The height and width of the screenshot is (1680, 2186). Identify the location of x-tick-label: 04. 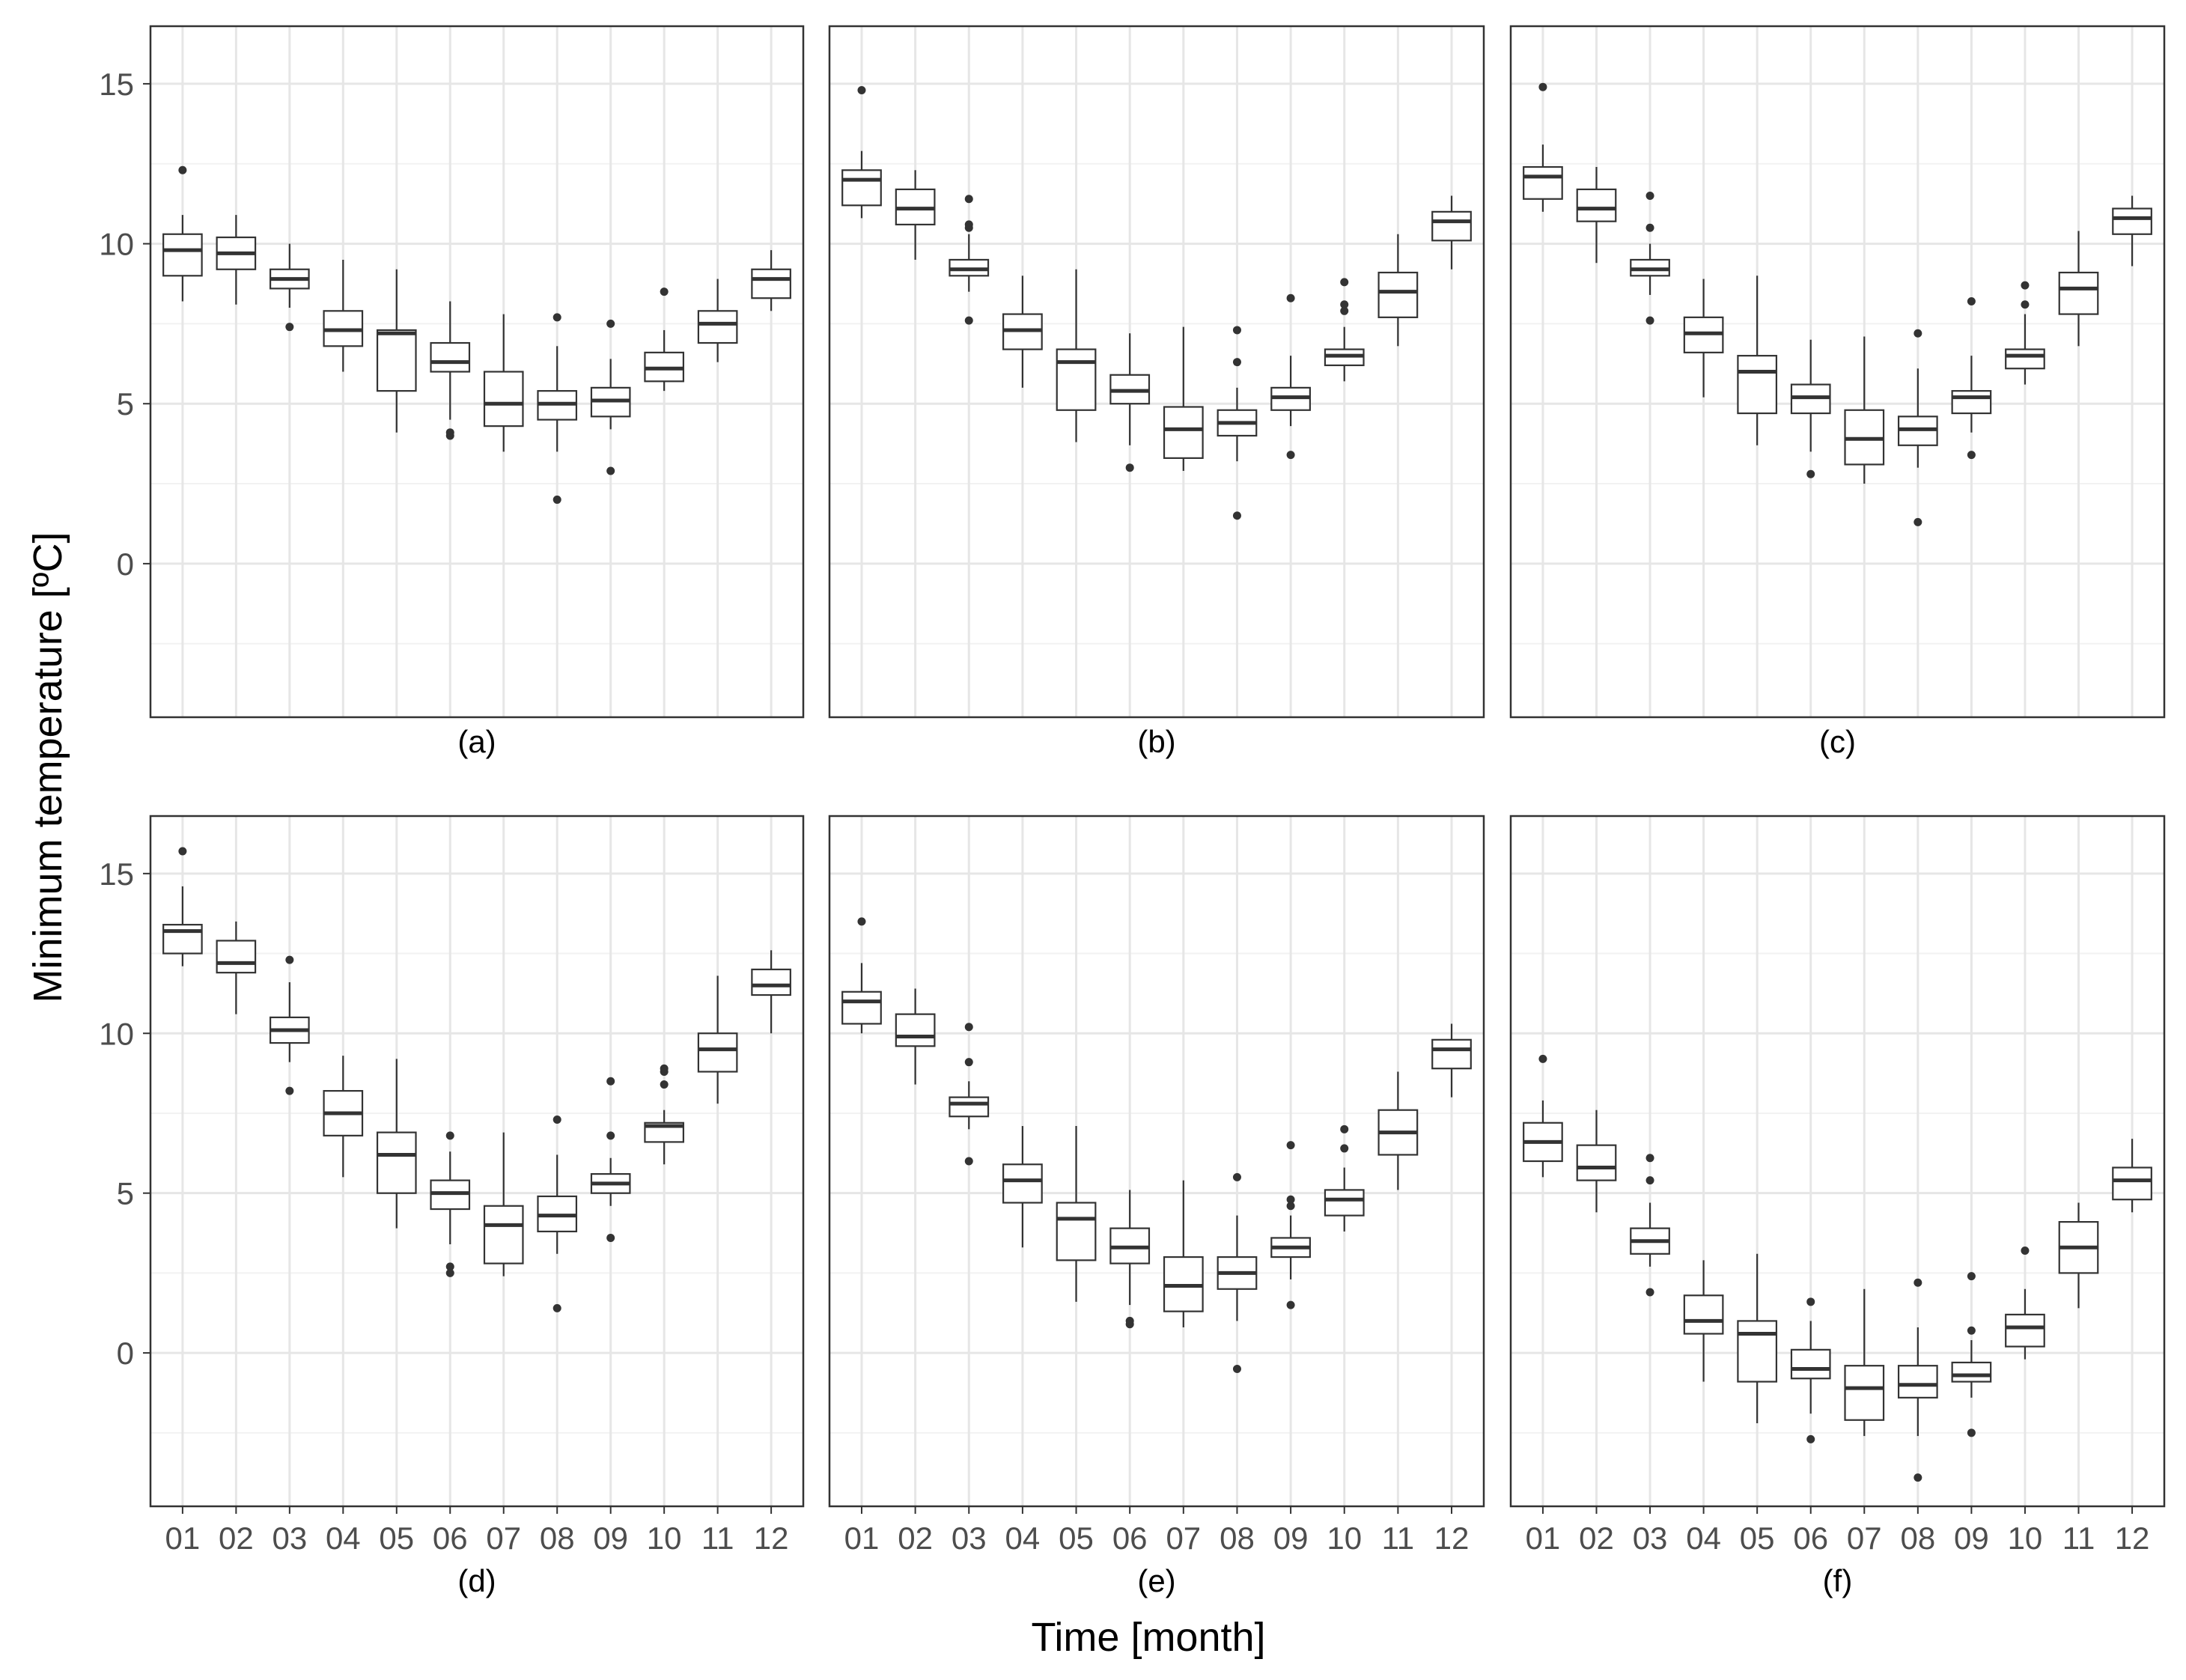
(343, 1538).